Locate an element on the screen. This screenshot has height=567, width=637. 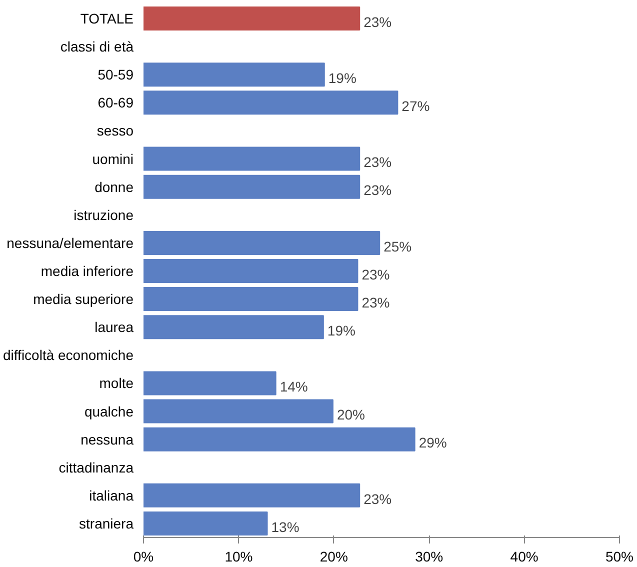
data-label: 25% is located at coordinates (398, 246).